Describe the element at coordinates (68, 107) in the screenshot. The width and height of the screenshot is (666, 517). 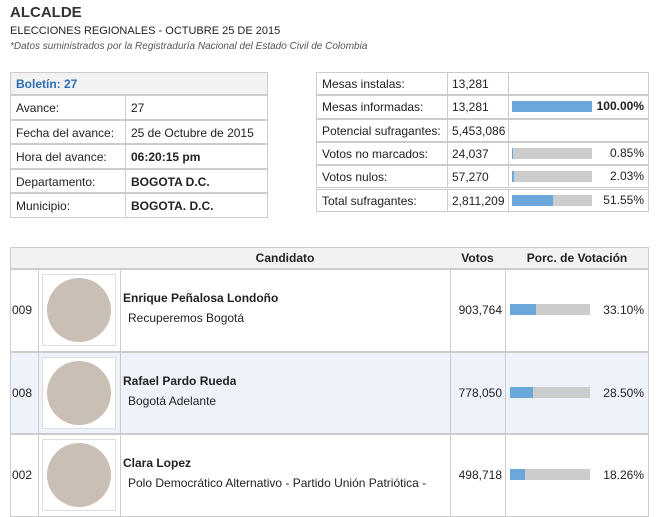
I see `bulletin-label: Avance:` at that location.